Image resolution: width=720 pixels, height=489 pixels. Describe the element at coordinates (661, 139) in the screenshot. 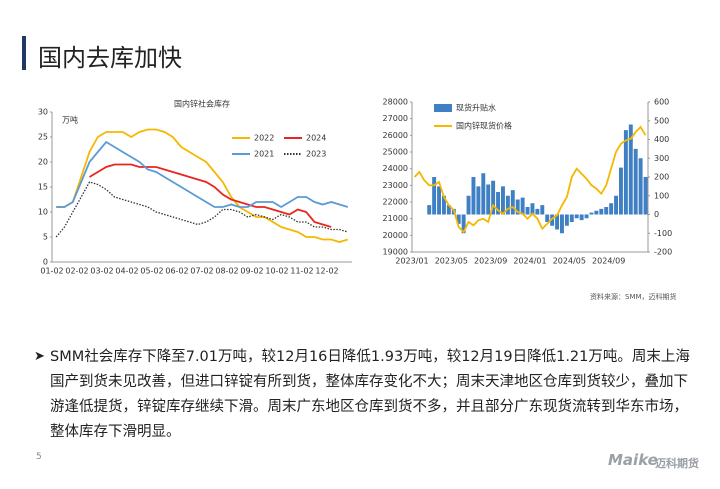

I see `y2-tick-label: 400` at that location.